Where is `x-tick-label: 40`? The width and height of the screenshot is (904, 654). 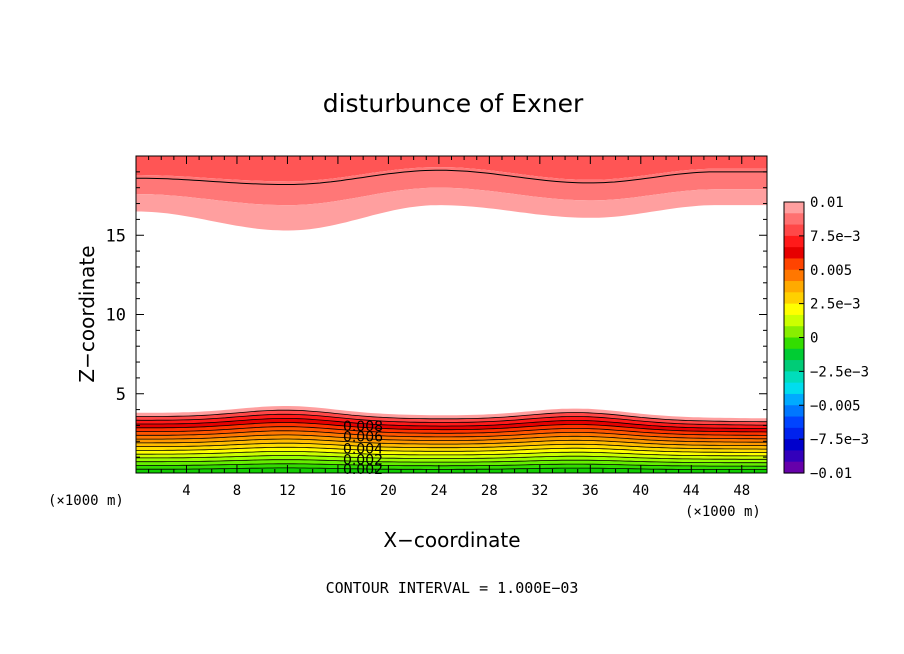
x-tick-label: 40 is located at coordinates (640, 491).